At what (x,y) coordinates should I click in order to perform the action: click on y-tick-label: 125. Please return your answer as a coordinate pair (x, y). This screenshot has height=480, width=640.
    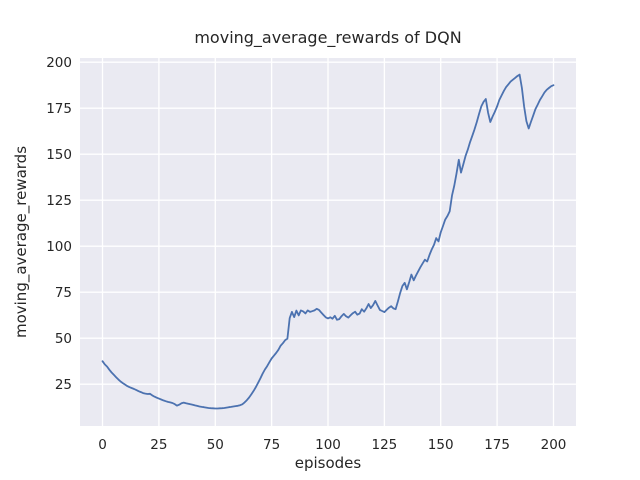
    Looking at the image, I should click on (59, 201).